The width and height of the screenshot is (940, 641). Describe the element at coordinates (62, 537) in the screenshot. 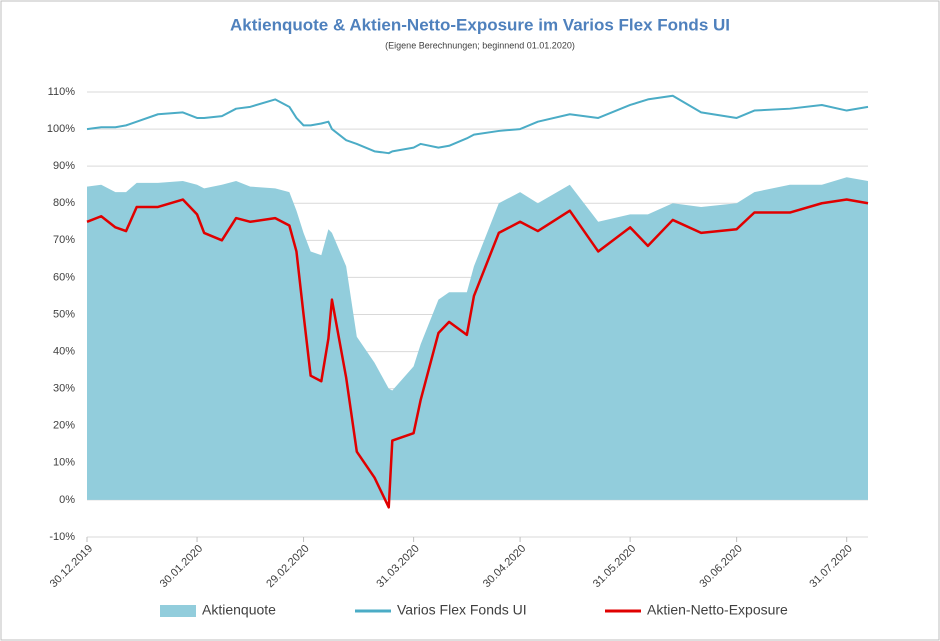

I see `y-tick-label: -10%` at that location.